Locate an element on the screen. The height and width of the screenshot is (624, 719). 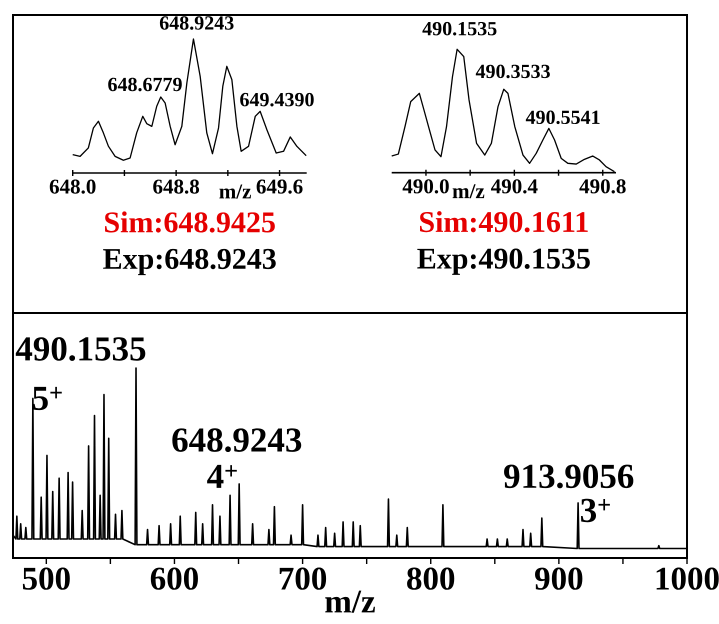
x-tick-label: 600 is located at coordinates (174, 579).